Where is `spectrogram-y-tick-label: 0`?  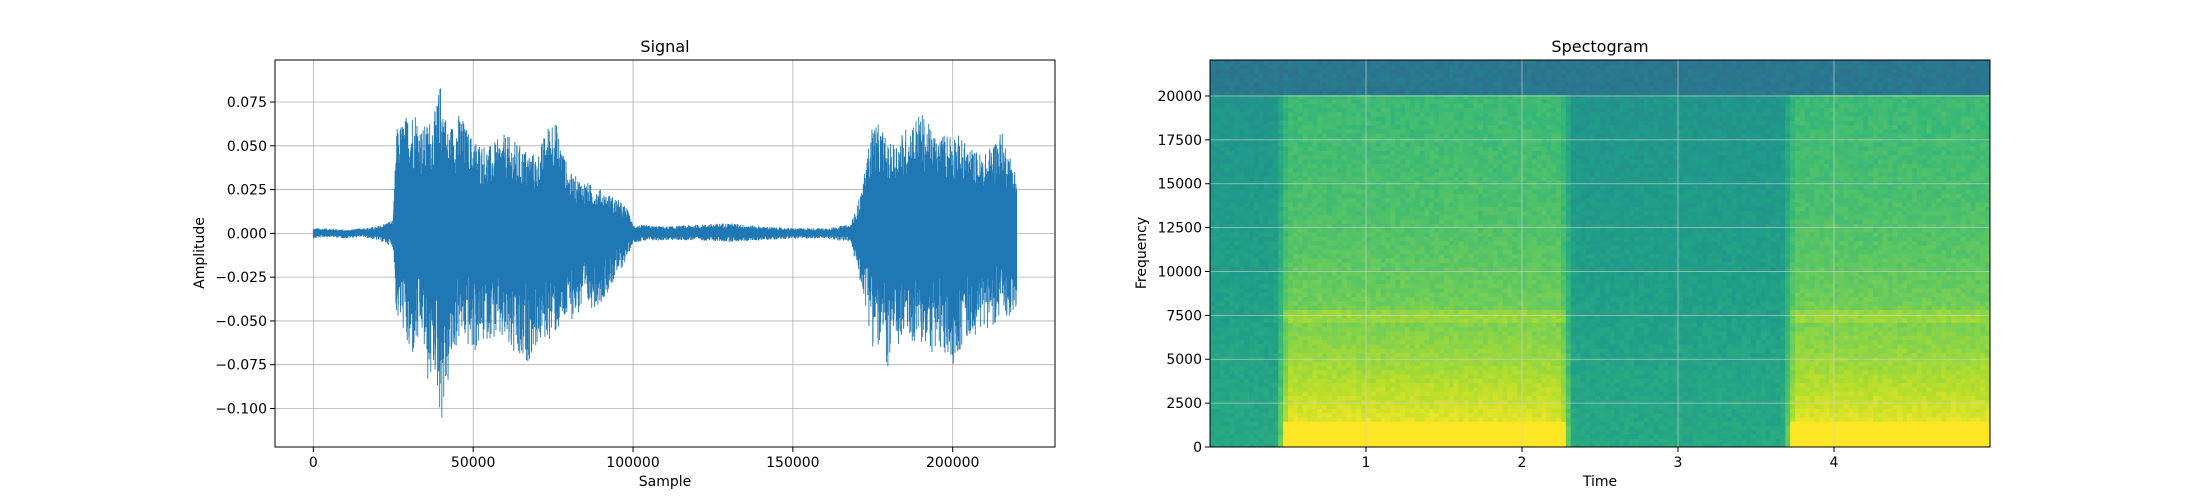
spectrogram-y-tick-label: 0 is located at coordinates (1197, 448).